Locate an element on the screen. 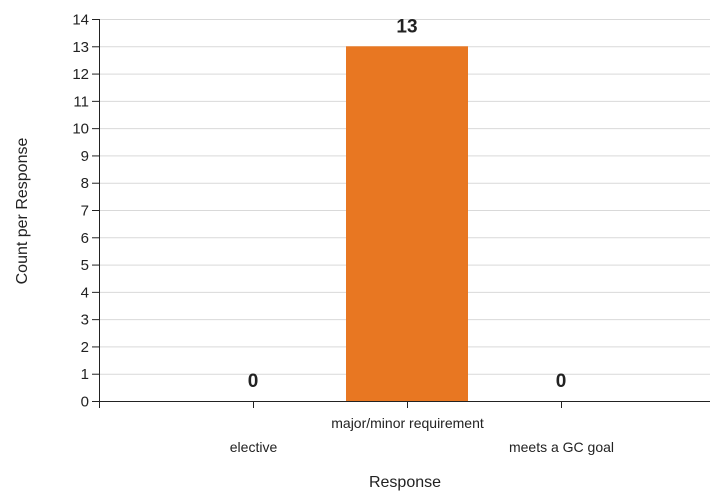 This screenshot has width=710, height=498. x-category-label: elective is located at coordinates (254, 447).